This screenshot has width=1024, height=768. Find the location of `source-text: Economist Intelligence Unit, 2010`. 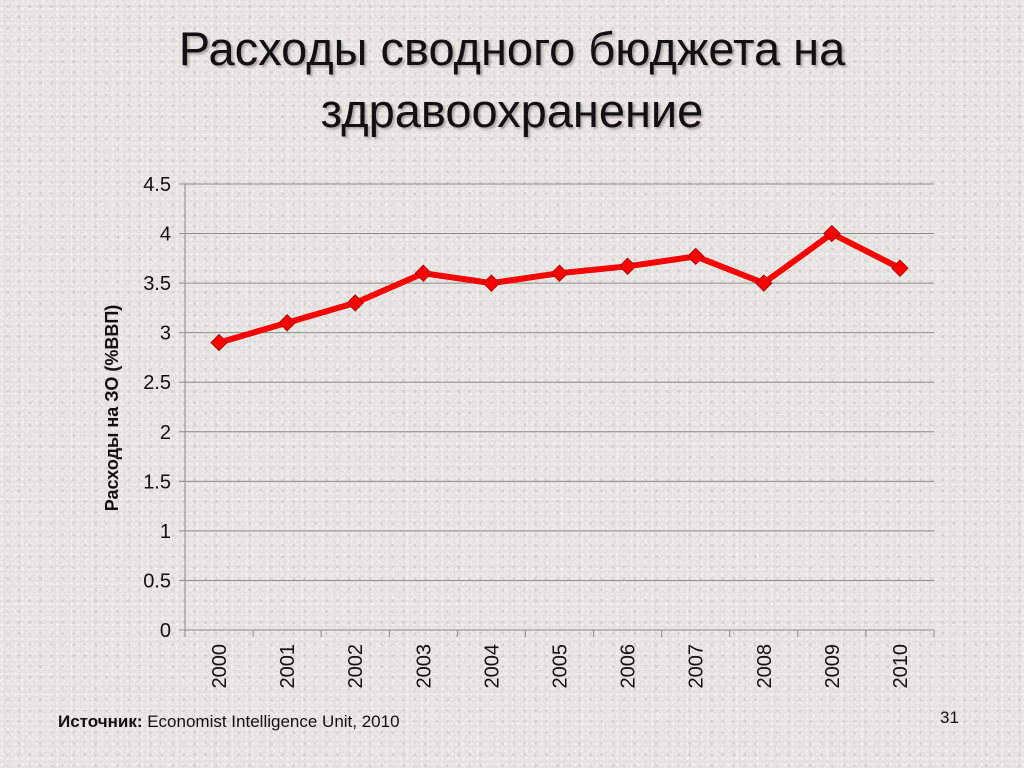

source-text: Economist Intelligence Unit, 2010 is located at coordinates (271, 721).